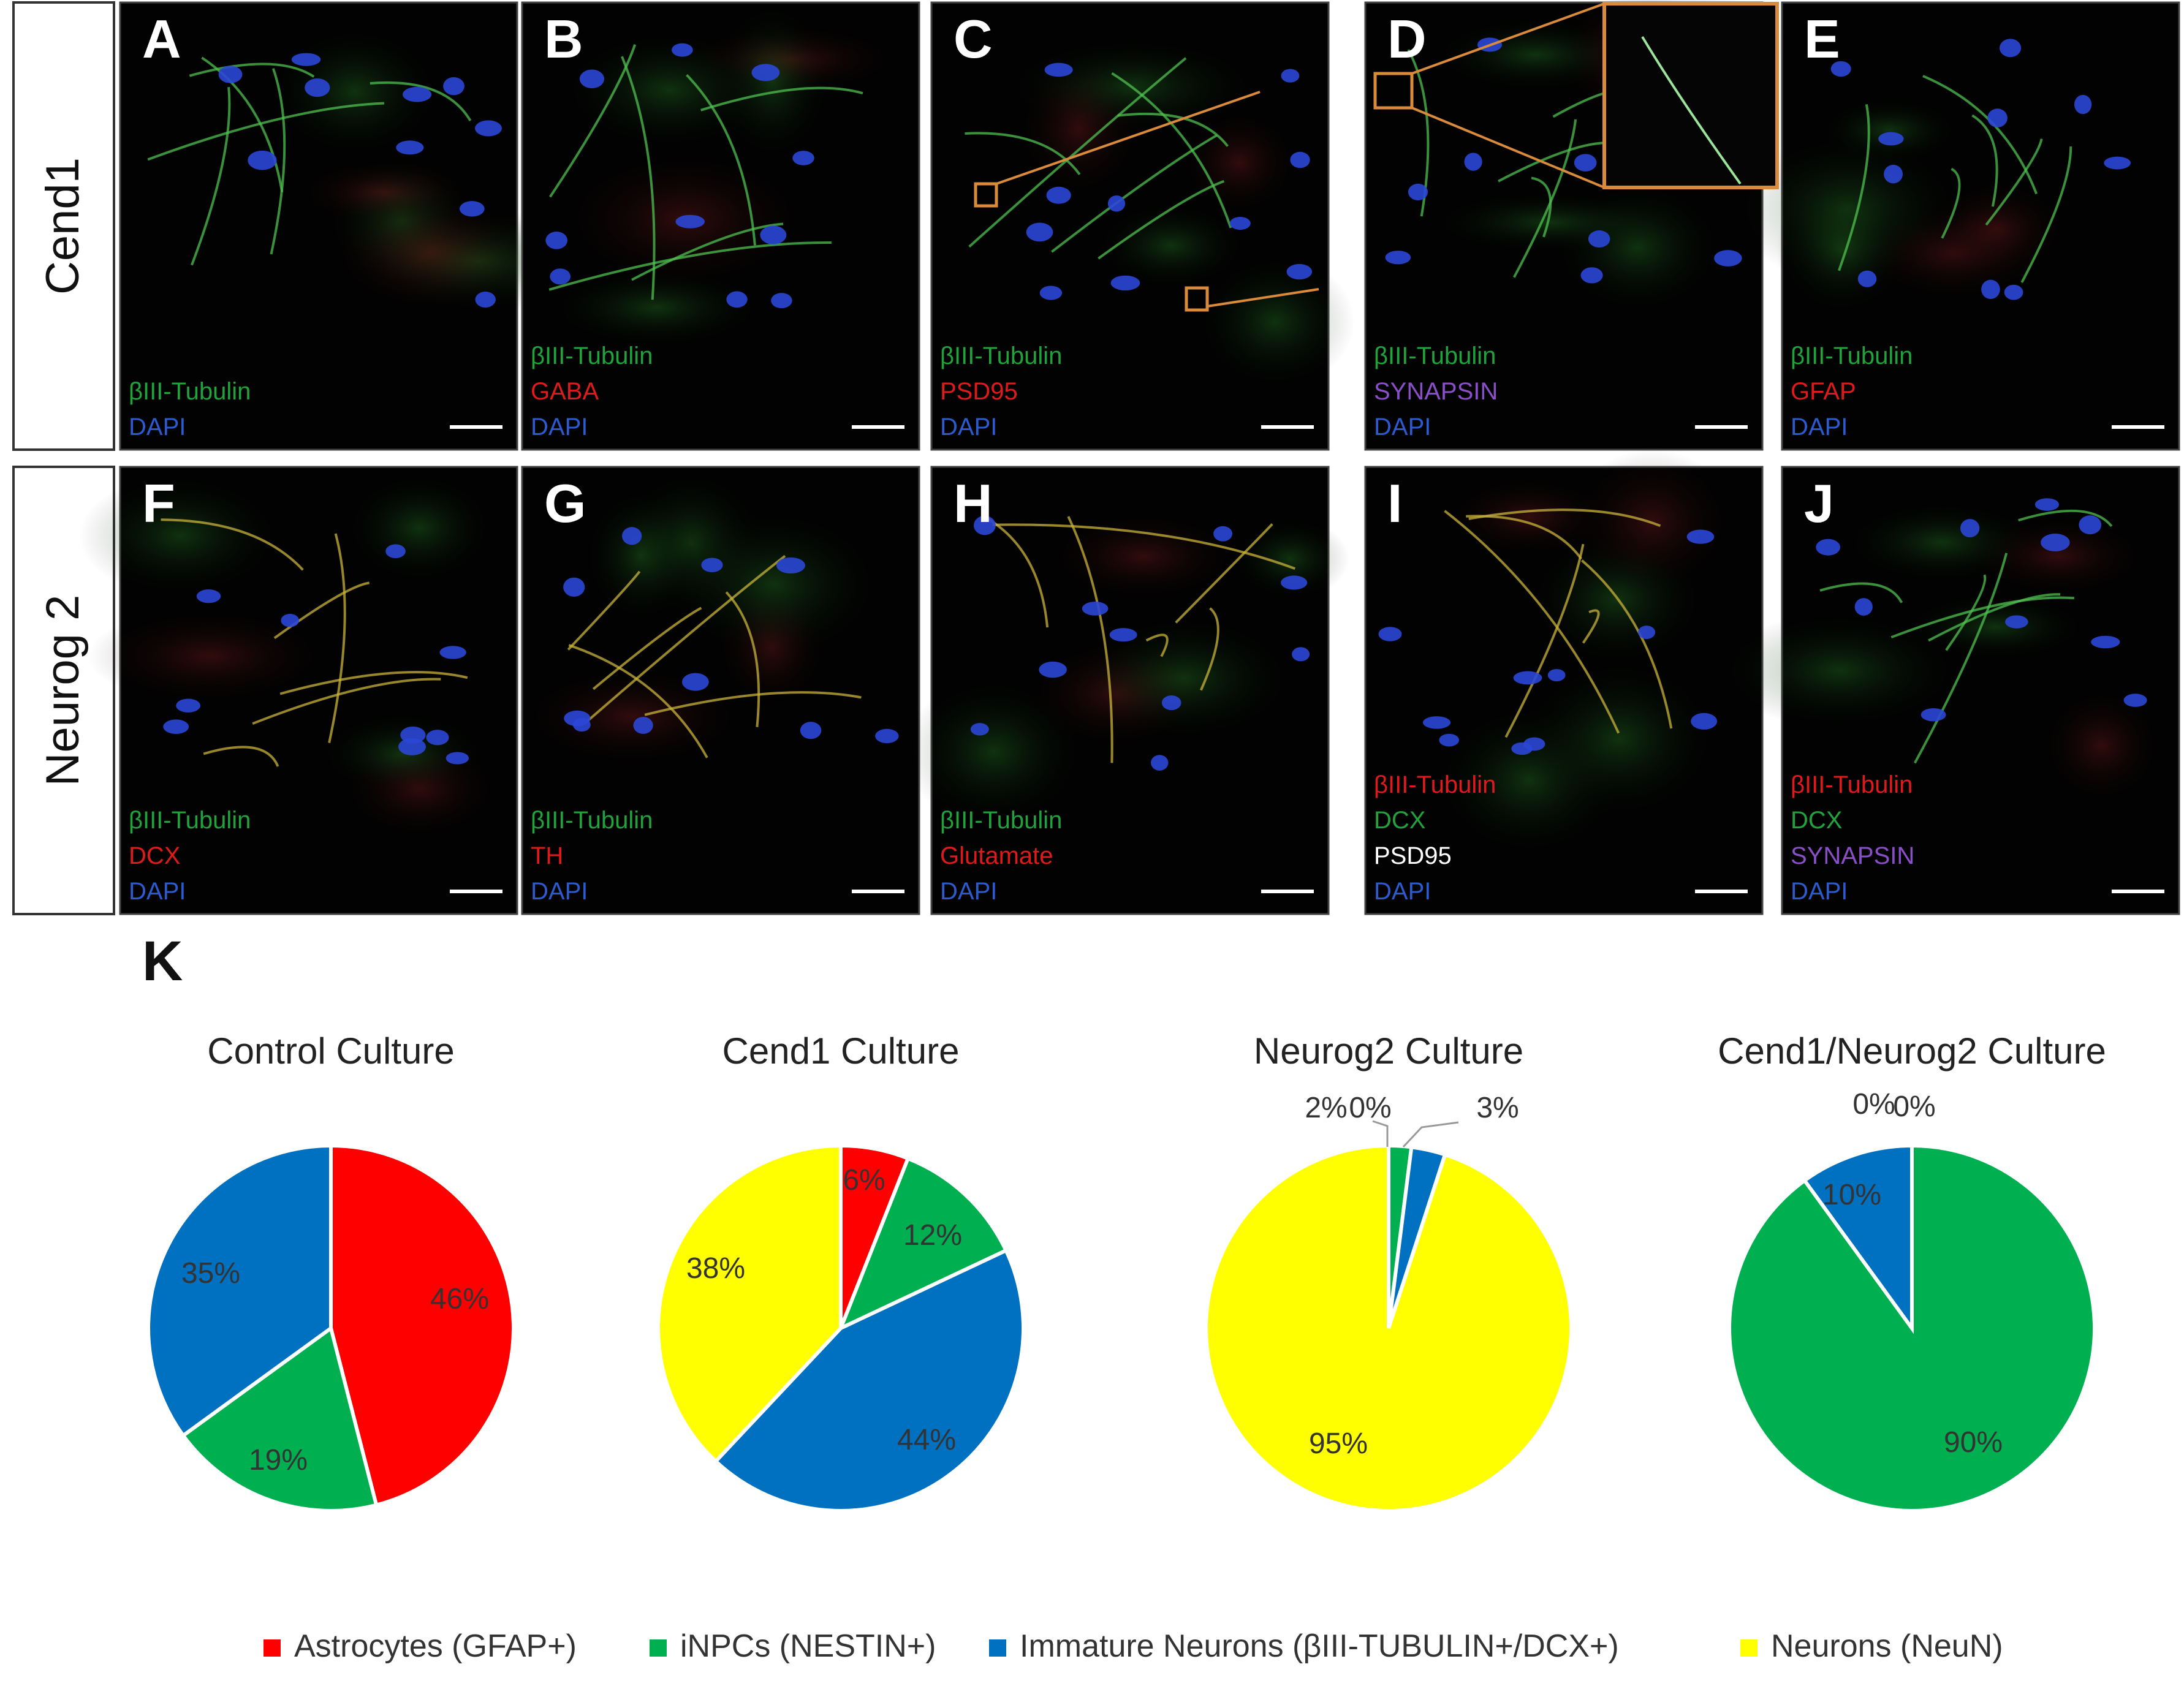 Image resolution: width=2184 pixels, height=1686 pixels. Describe the element at coordinates (331, 1051) in the screenshot. I see `pie-title: Control Culture` at that location.